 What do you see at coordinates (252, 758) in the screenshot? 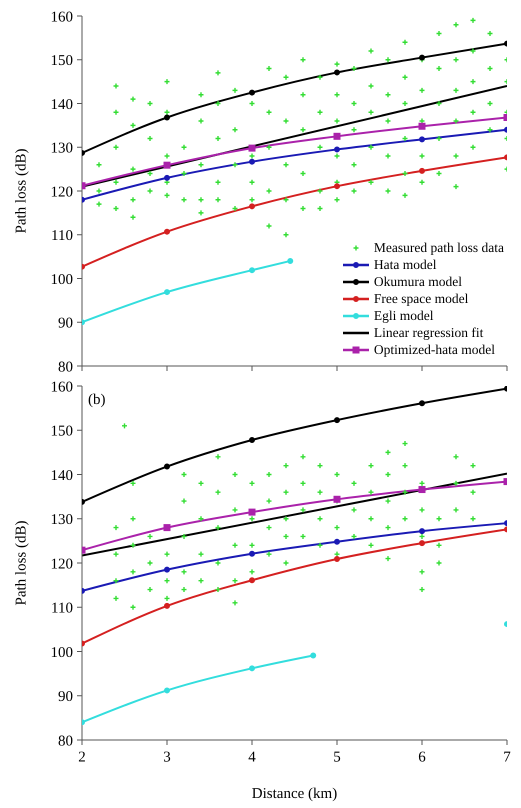
I see `x-tick-label: 4` at bounding box center [252, 758].